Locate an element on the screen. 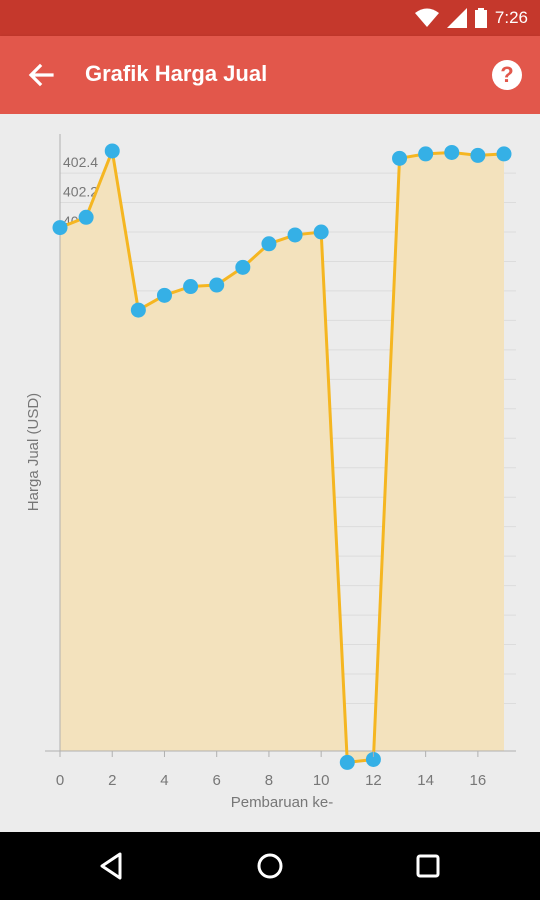  status-time: 7:26 is located at coordinates (511, 17).